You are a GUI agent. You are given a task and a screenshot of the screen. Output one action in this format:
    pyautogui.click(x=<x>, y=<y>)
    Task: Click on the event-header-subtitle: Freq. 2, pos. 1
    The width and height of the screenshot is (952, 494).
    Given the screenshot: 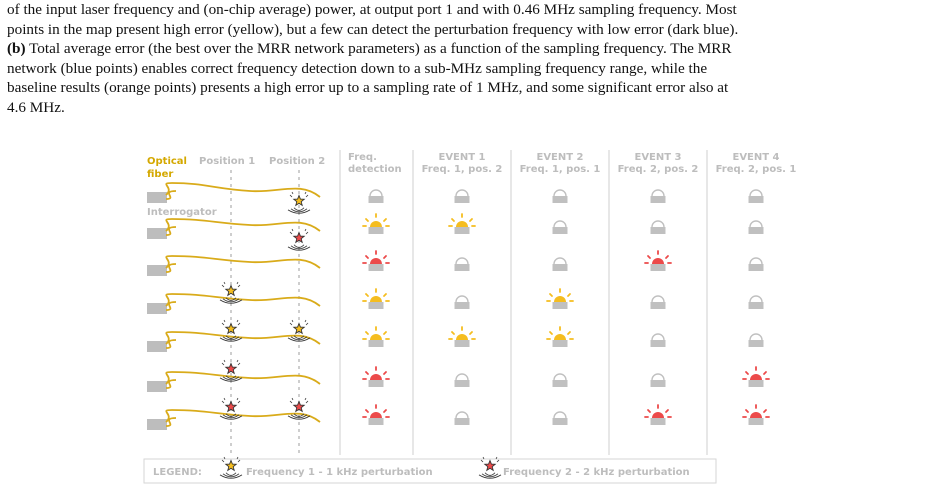 What is the action you would take?
    pyautogui.click(x=756, y=169)
    